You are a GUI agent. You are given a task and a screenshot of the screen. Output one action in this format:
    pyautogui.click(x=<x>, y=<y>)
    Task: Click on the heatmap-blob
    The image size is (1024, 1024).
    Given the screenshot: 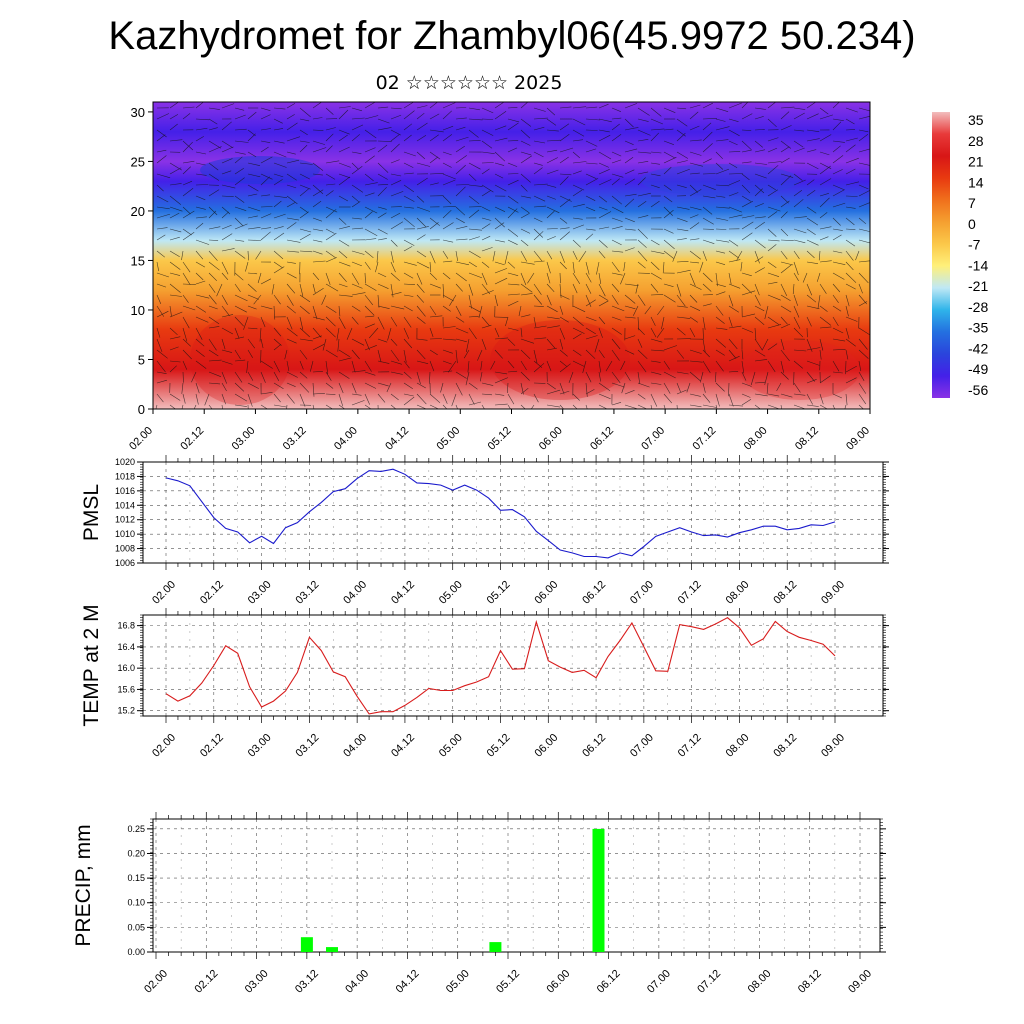 What is the action you would take?
    pyautogui.click(x=800, y=370)
    